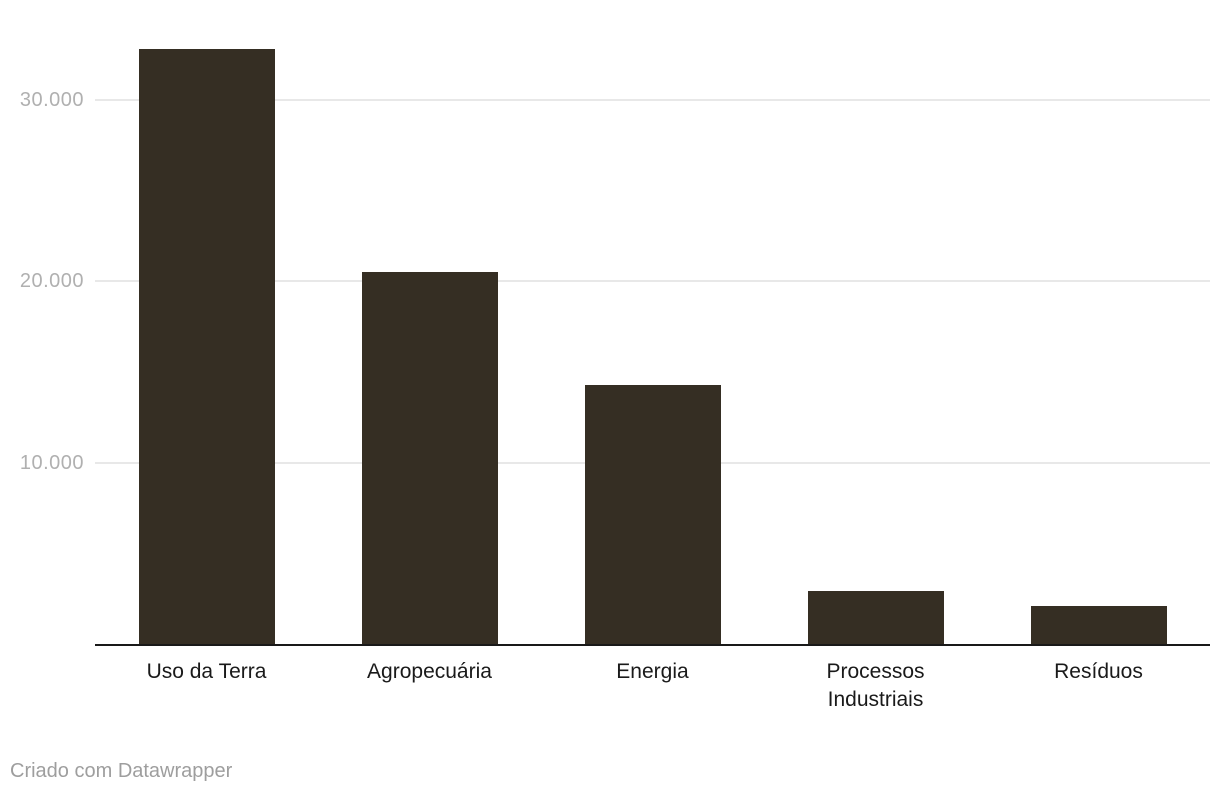  I want to click on y-tick-label: 30.000, so click(51, 99).